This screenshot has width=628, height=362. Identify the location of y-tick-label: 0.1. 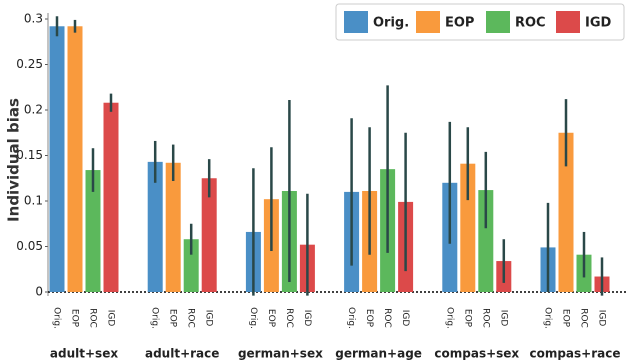
(33, 201).